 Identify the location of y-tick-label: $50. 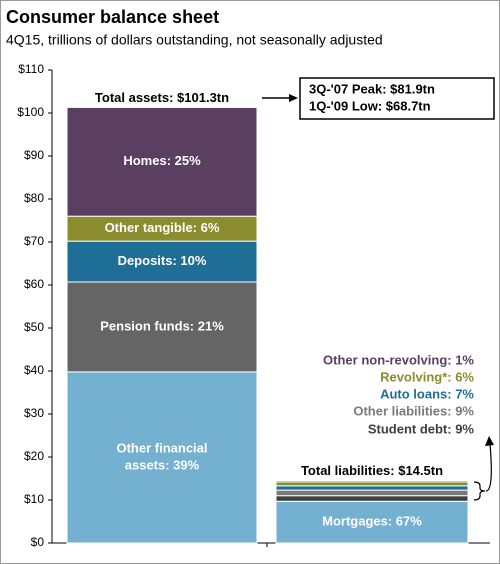
(34, 327).